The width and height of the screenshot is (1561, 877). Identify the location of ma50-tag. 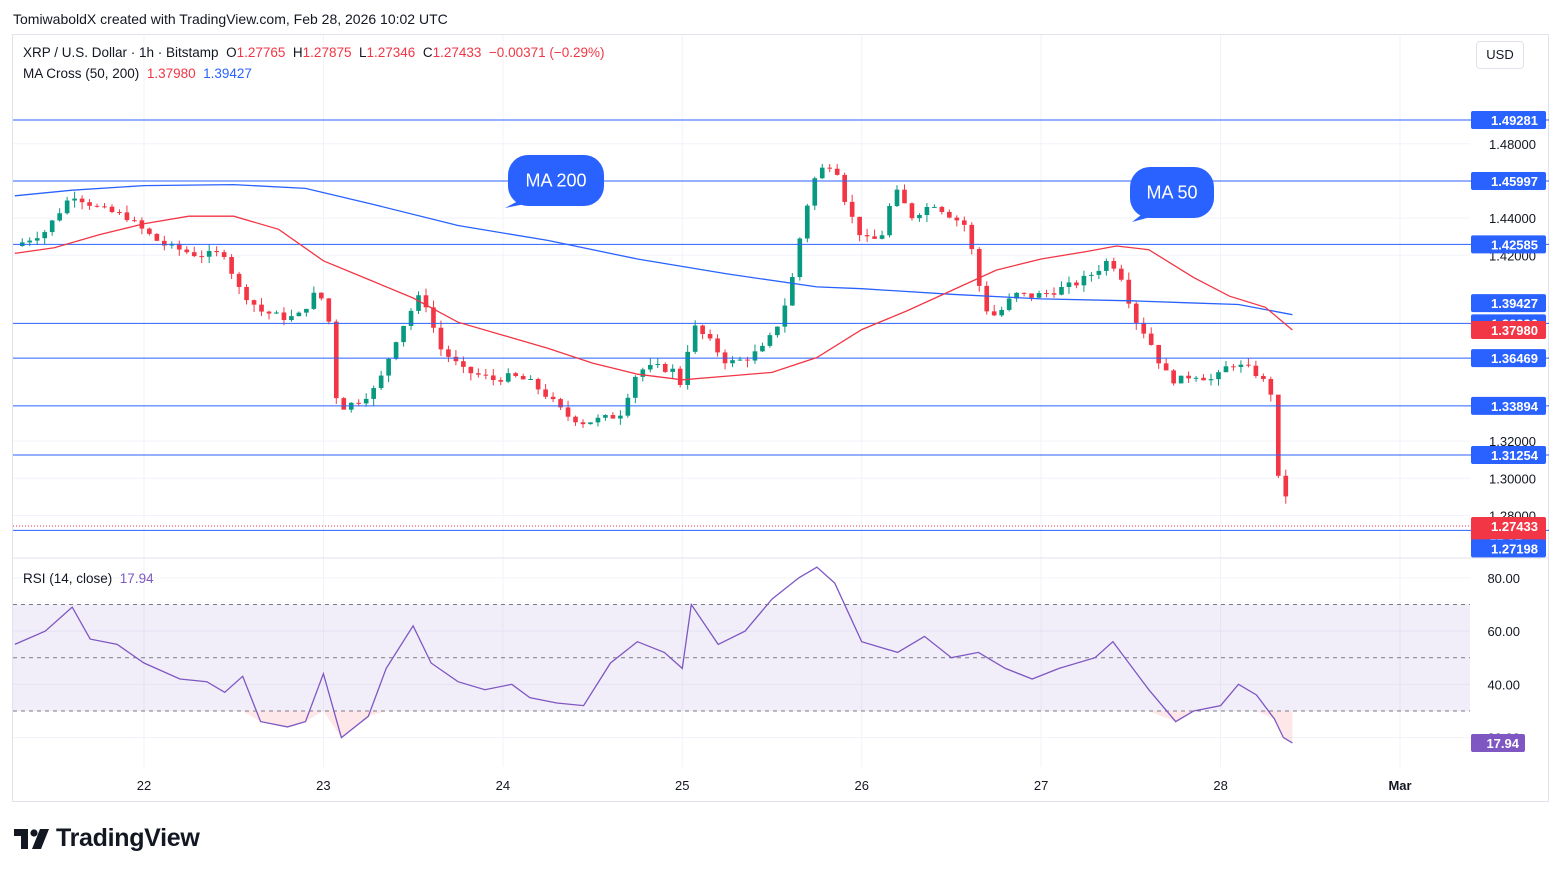
(1508, 329).